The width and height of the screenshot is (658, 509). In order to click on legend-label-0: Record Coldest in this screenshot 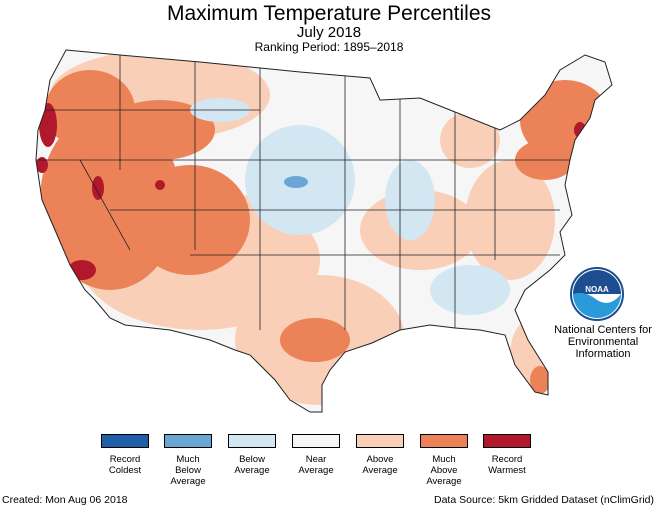, I will do `click(125, 465)`.